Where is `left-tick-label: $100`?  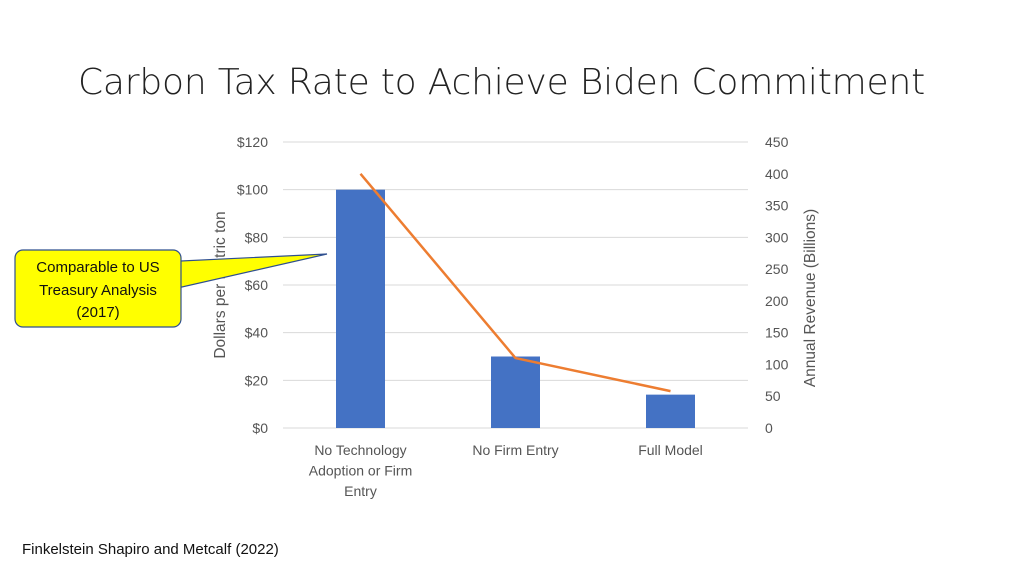
left-tick-label: $100 is located at coordinates (252, 190).